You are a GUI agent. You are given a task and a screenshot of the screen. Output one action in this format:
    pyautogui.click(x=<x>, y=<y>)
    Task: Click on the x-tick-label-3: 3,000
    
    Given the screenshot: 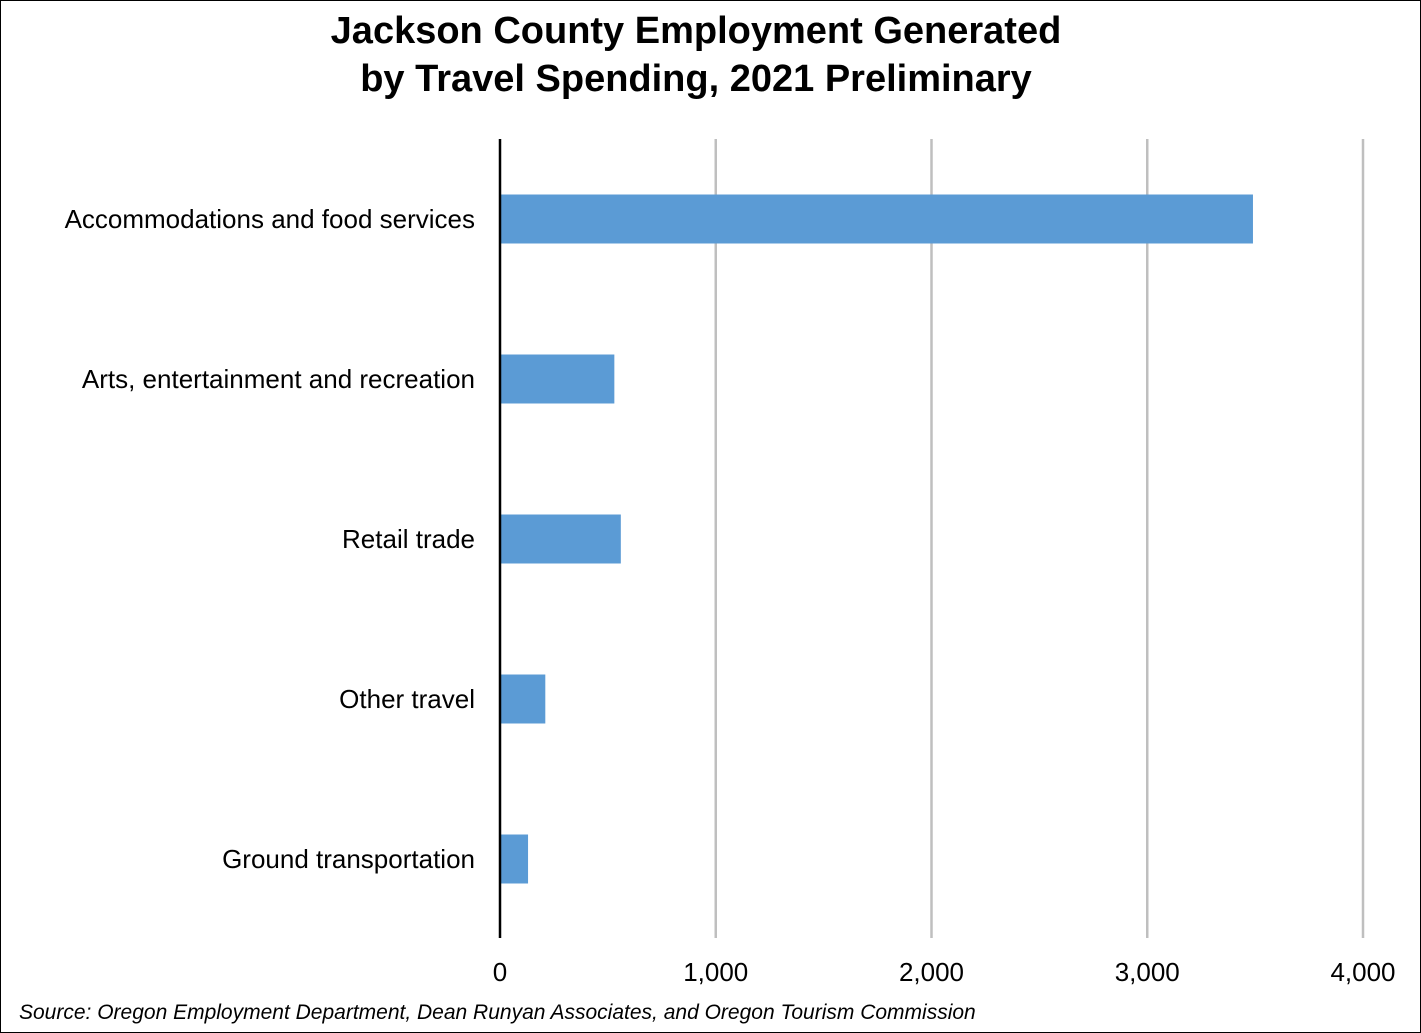 What is the action you would take?
    pyautogui.click(x=1147, y=972)
    